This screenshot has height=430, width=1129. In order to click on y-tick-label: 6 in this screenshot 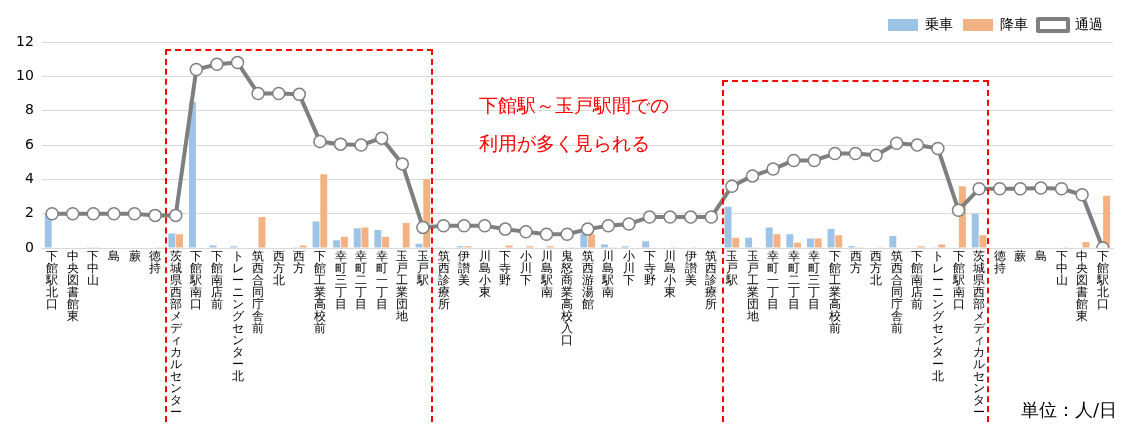, I will do `click(29, 143)`.